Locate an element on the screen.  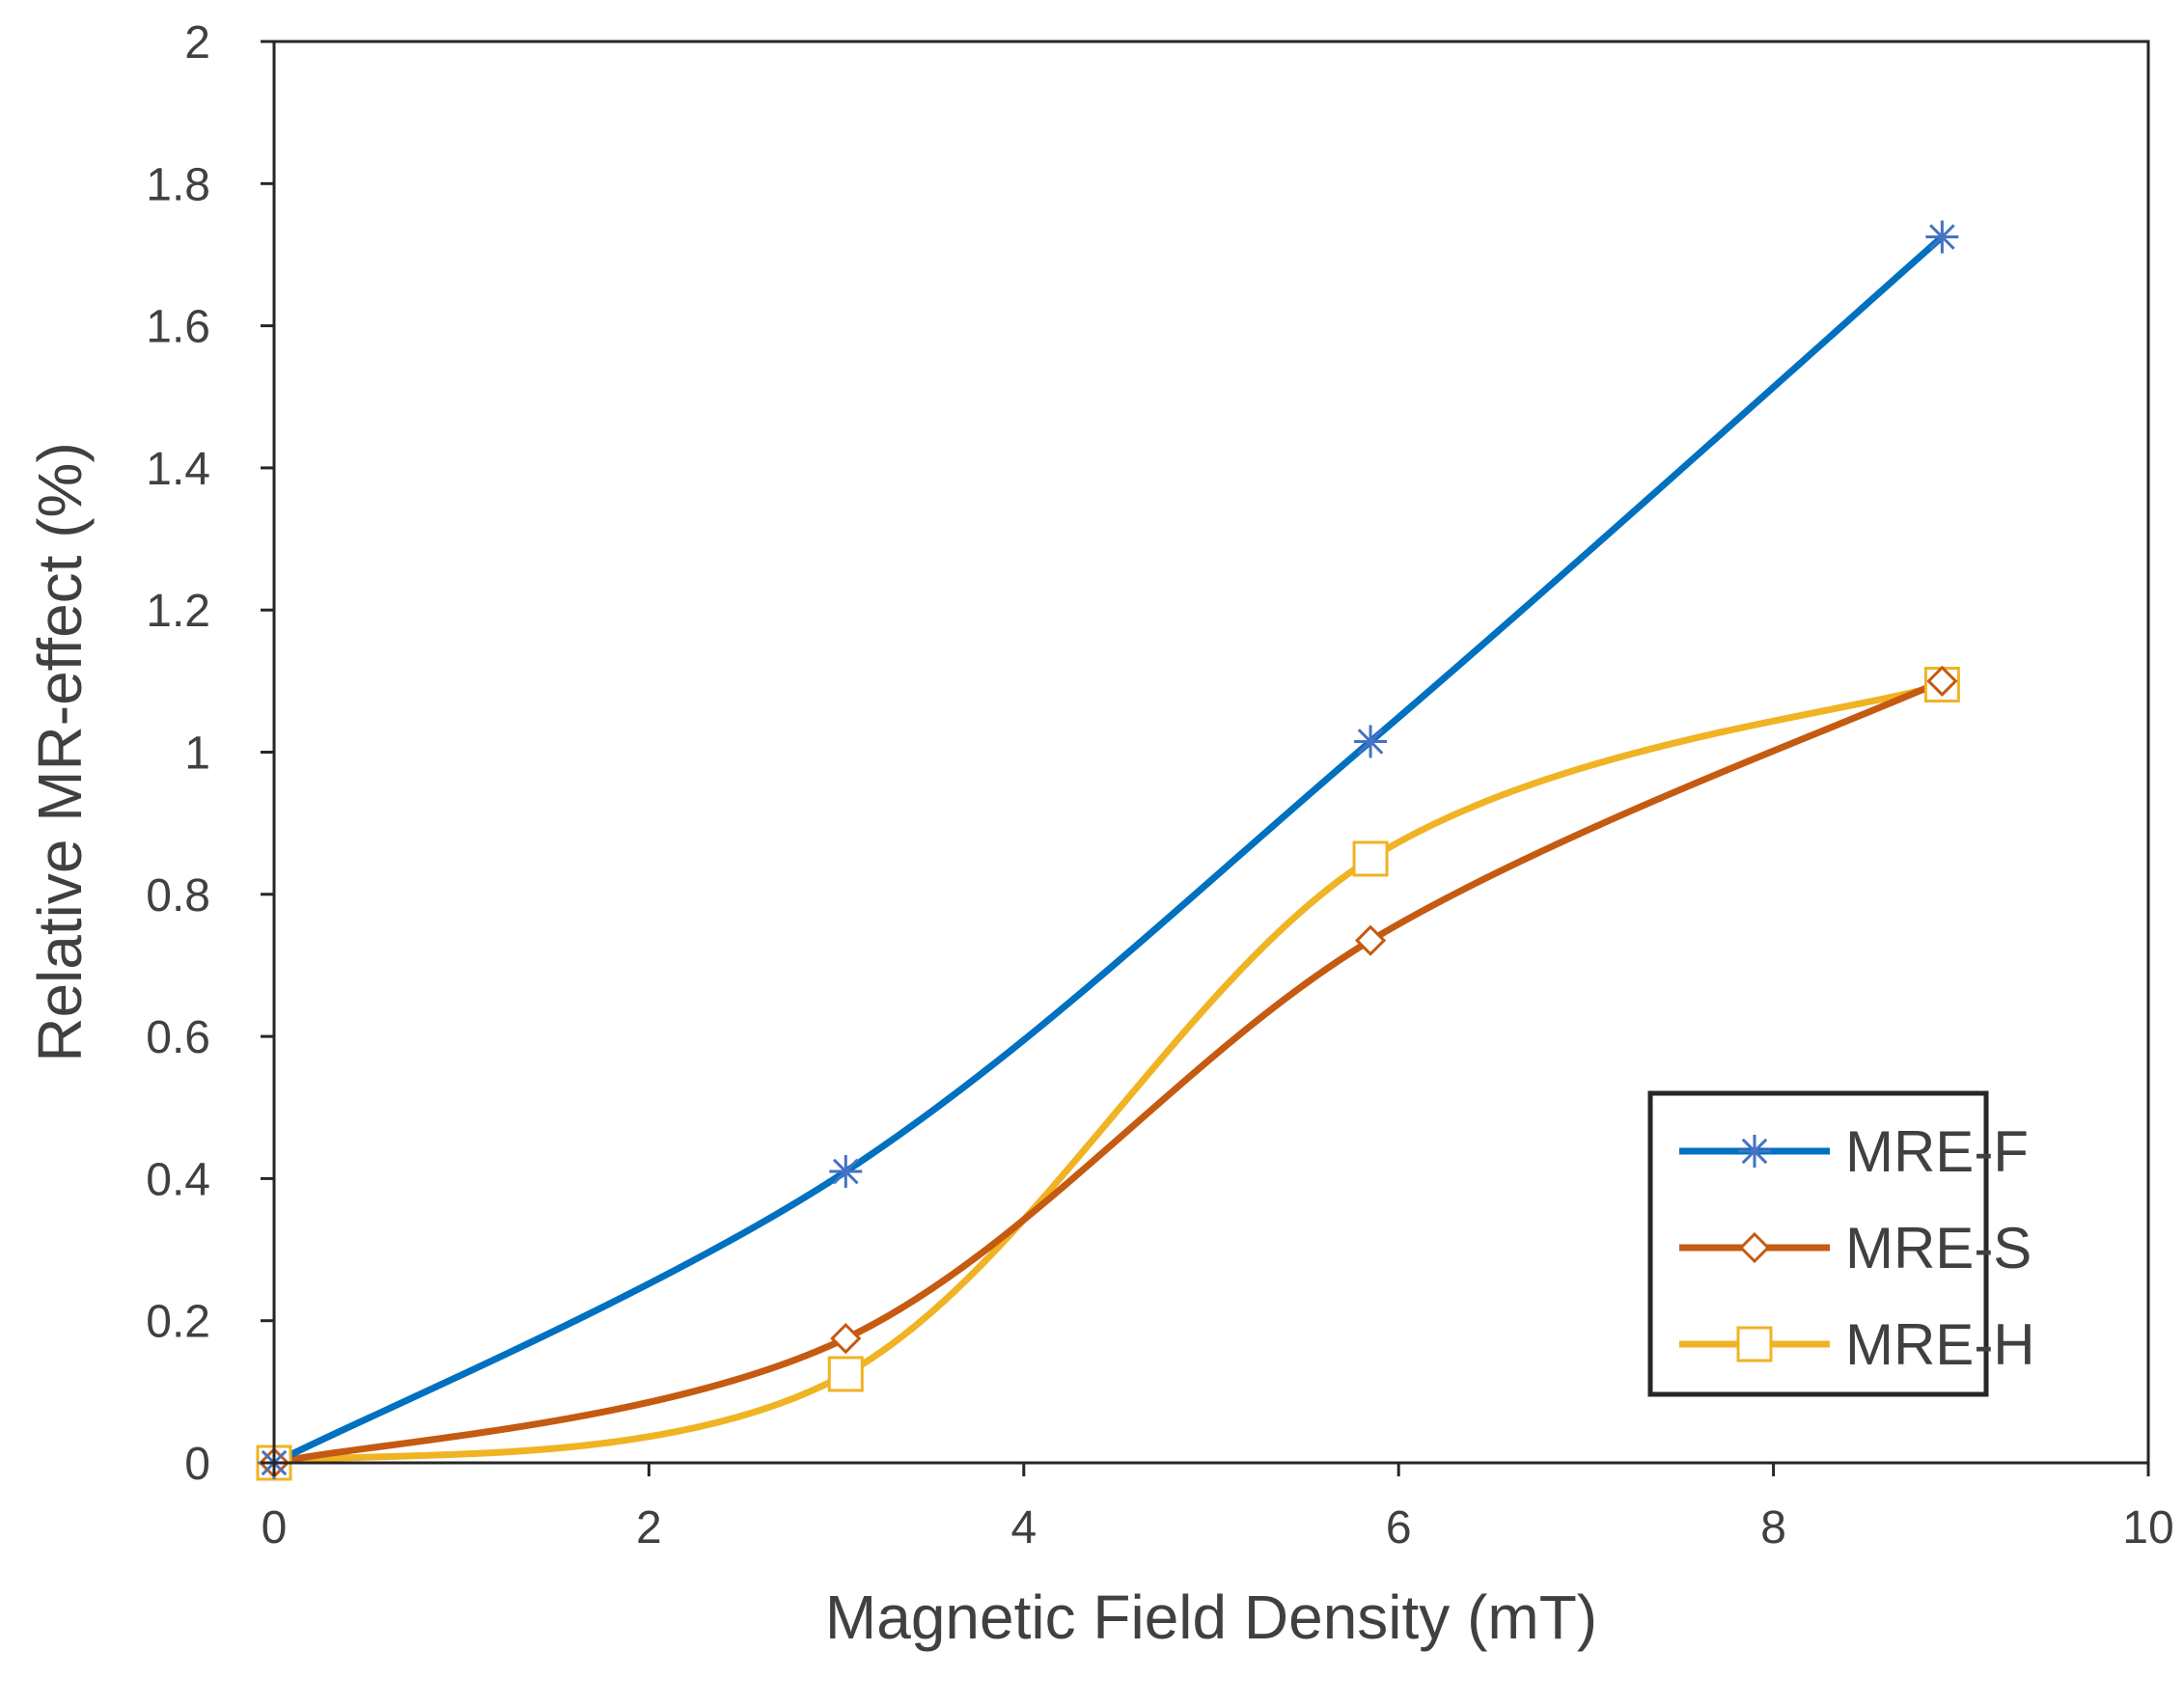
x-tick-label: 0 is located at coordinates (275, 1528).